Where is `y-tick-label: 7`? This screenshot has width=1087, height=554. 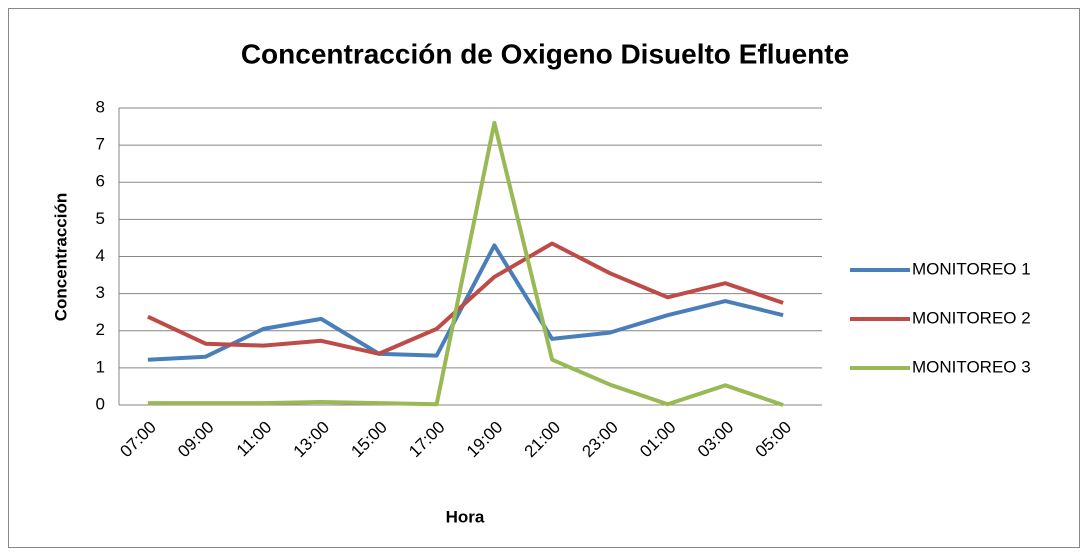
y-tick-label: 7 is located at coordinates (100, 144).